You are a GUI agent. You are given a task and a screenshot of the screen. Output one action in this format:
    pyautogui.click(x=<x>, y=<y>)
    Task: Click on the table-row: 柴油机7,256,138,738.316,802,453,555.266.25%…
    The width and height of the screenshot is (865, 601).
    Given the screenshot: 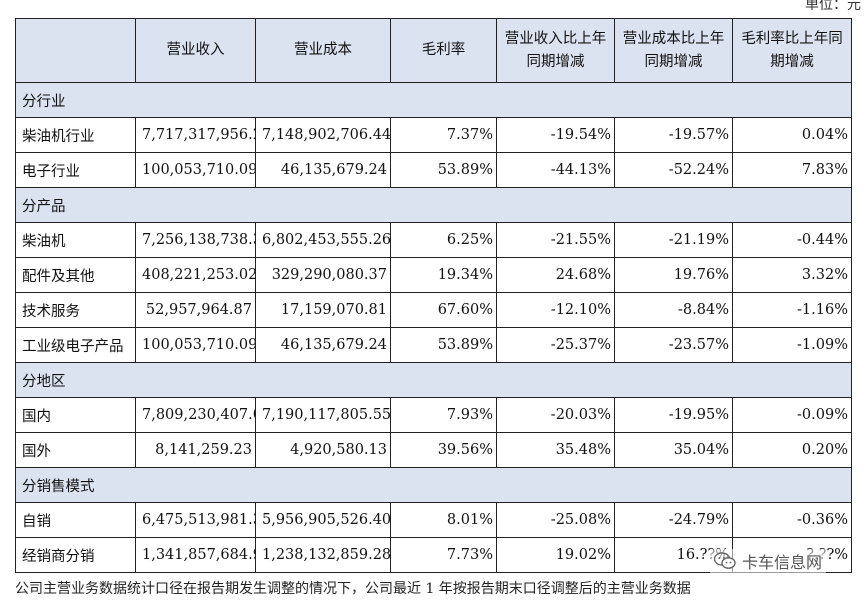 What is the action you would take?
    pyautogui.click(x=433, y=240)
    